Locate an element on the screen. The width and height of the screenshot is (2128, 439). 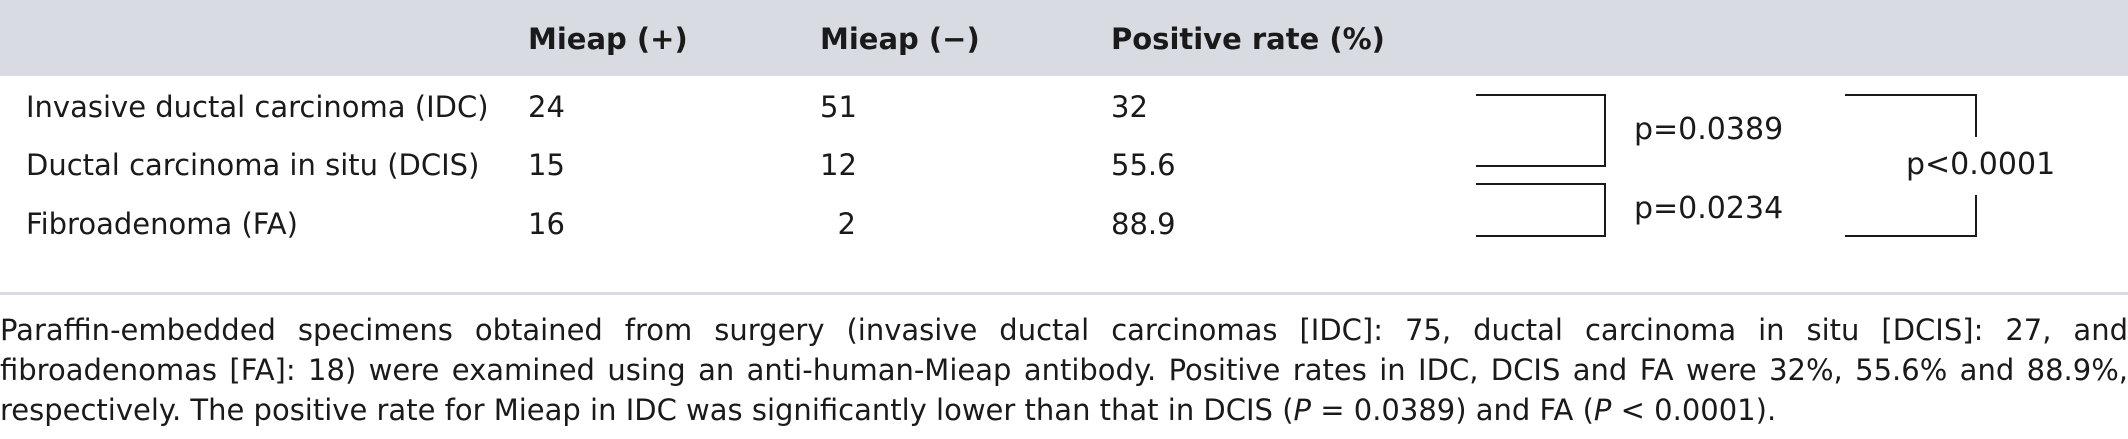
cell-dcis-rate: 55.6 is located at coordinates (1143, 165).